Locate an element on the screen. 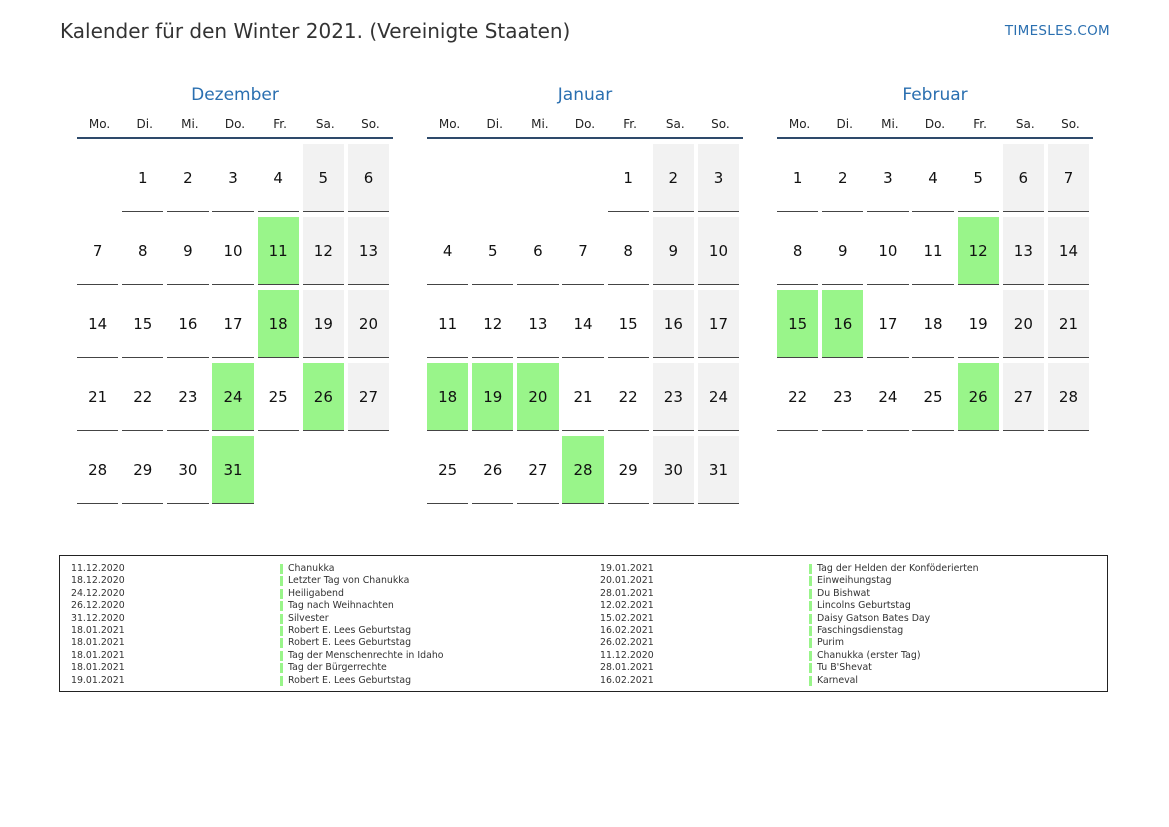  weekday-label: Sa. is located at coordinates (325, 124).